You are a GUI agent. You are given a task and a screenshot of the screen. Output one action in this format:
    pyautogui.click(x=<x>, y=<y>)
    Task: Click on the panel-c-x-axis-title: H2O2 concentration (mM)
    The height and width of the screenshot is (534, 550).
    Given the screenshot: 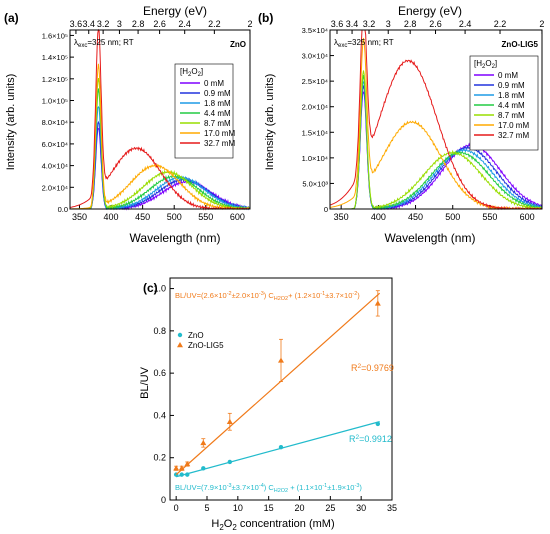 What is the action you would take?
    pyautogui.click(x=272, y=525)
    